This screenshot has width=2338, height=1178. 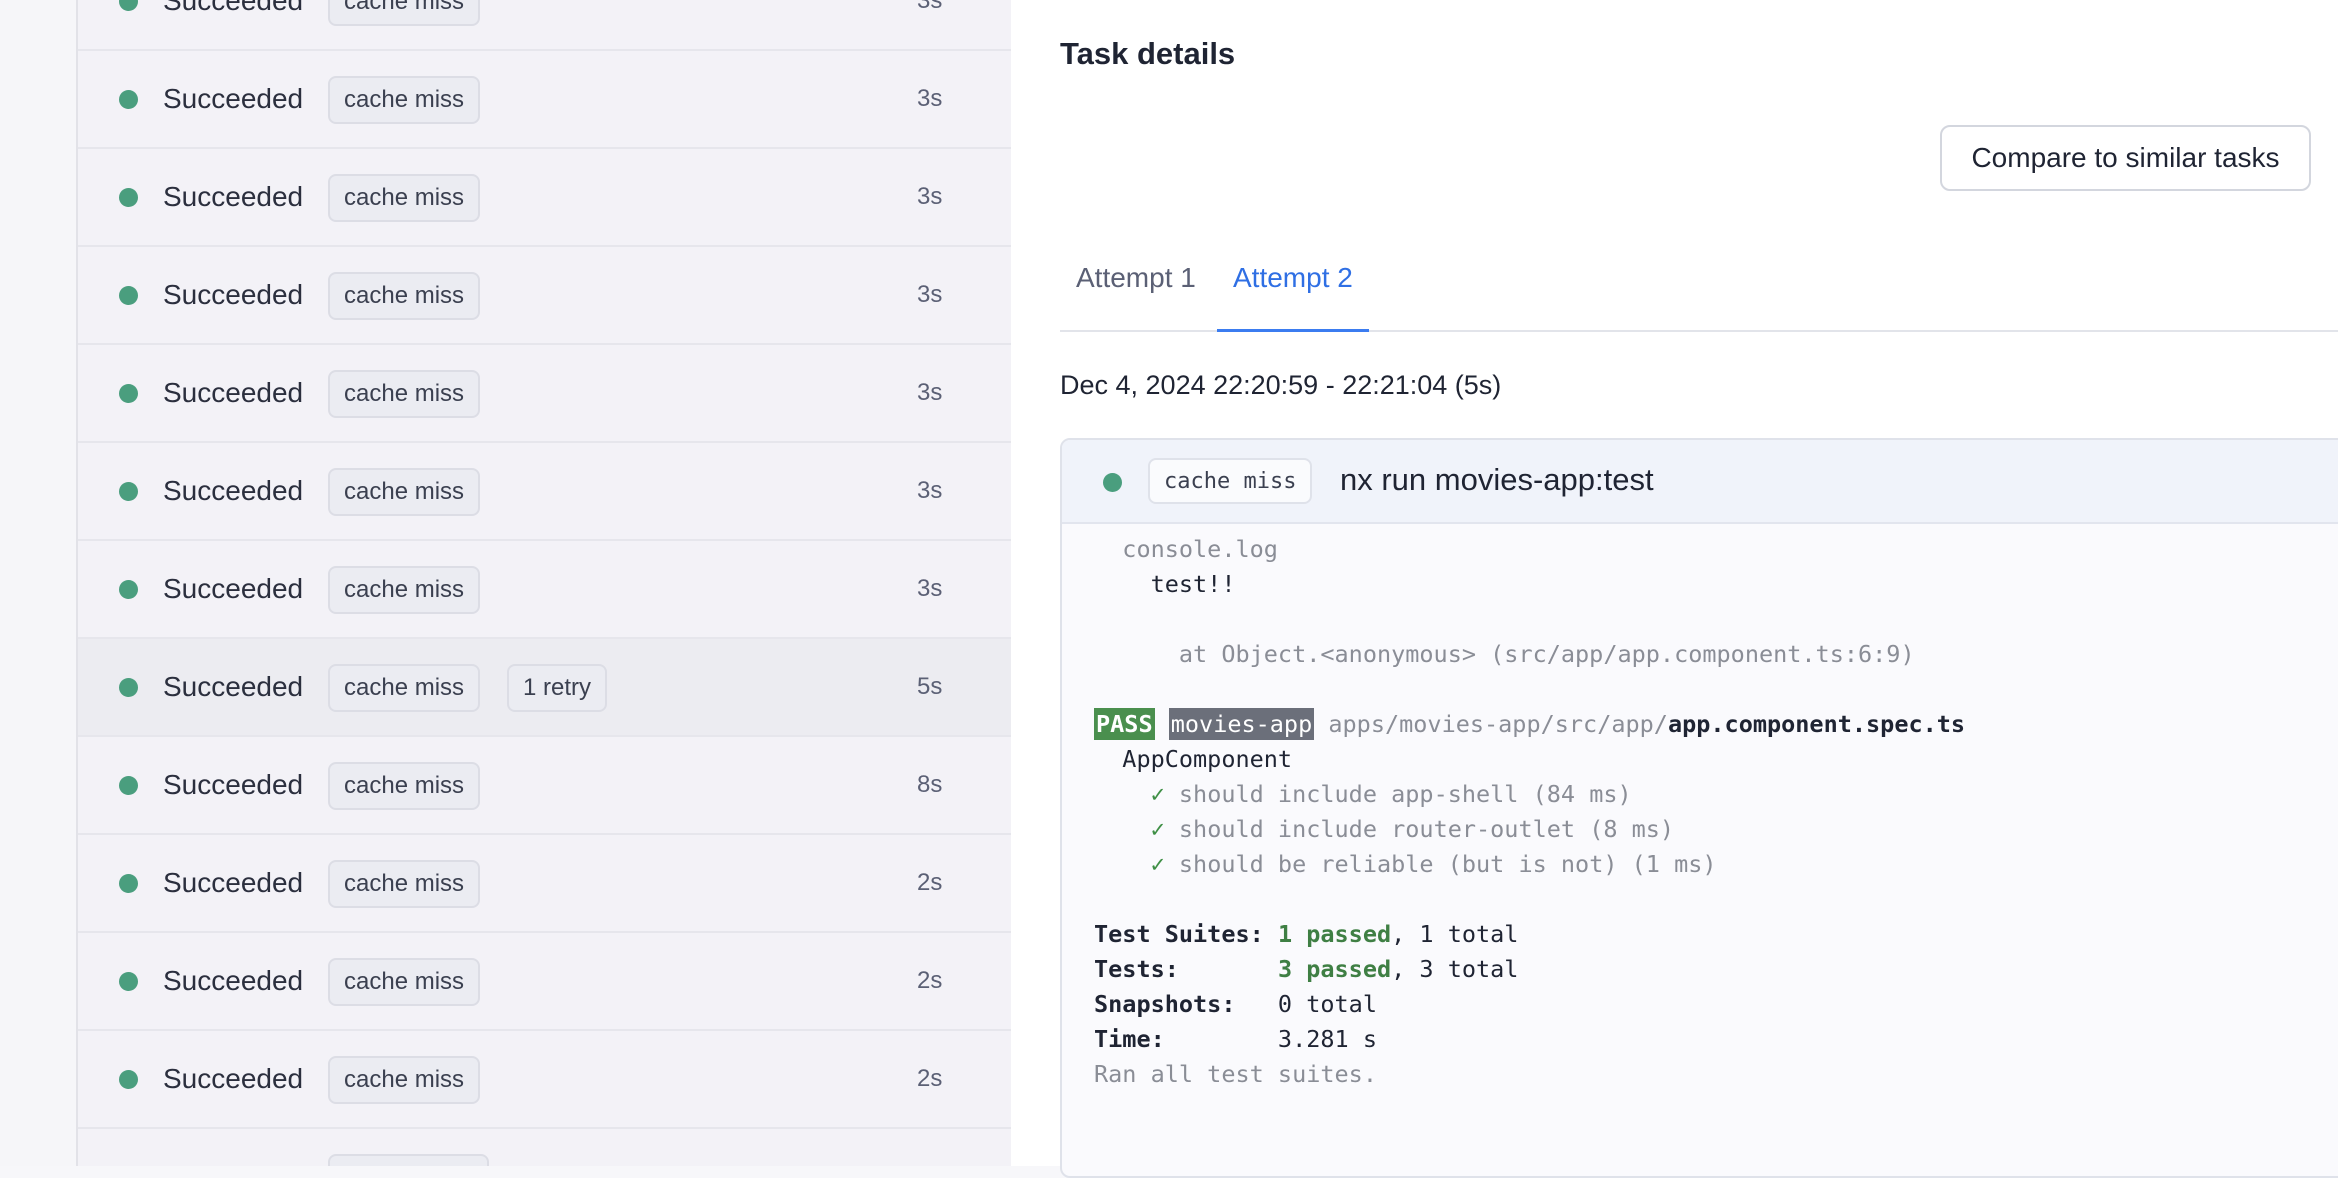 What do you see at coordinates (1529, 934) in the screenshot?
I see `log-line: Test Suites: 1 passed, 1 total` at bounding box center [1529, 934].